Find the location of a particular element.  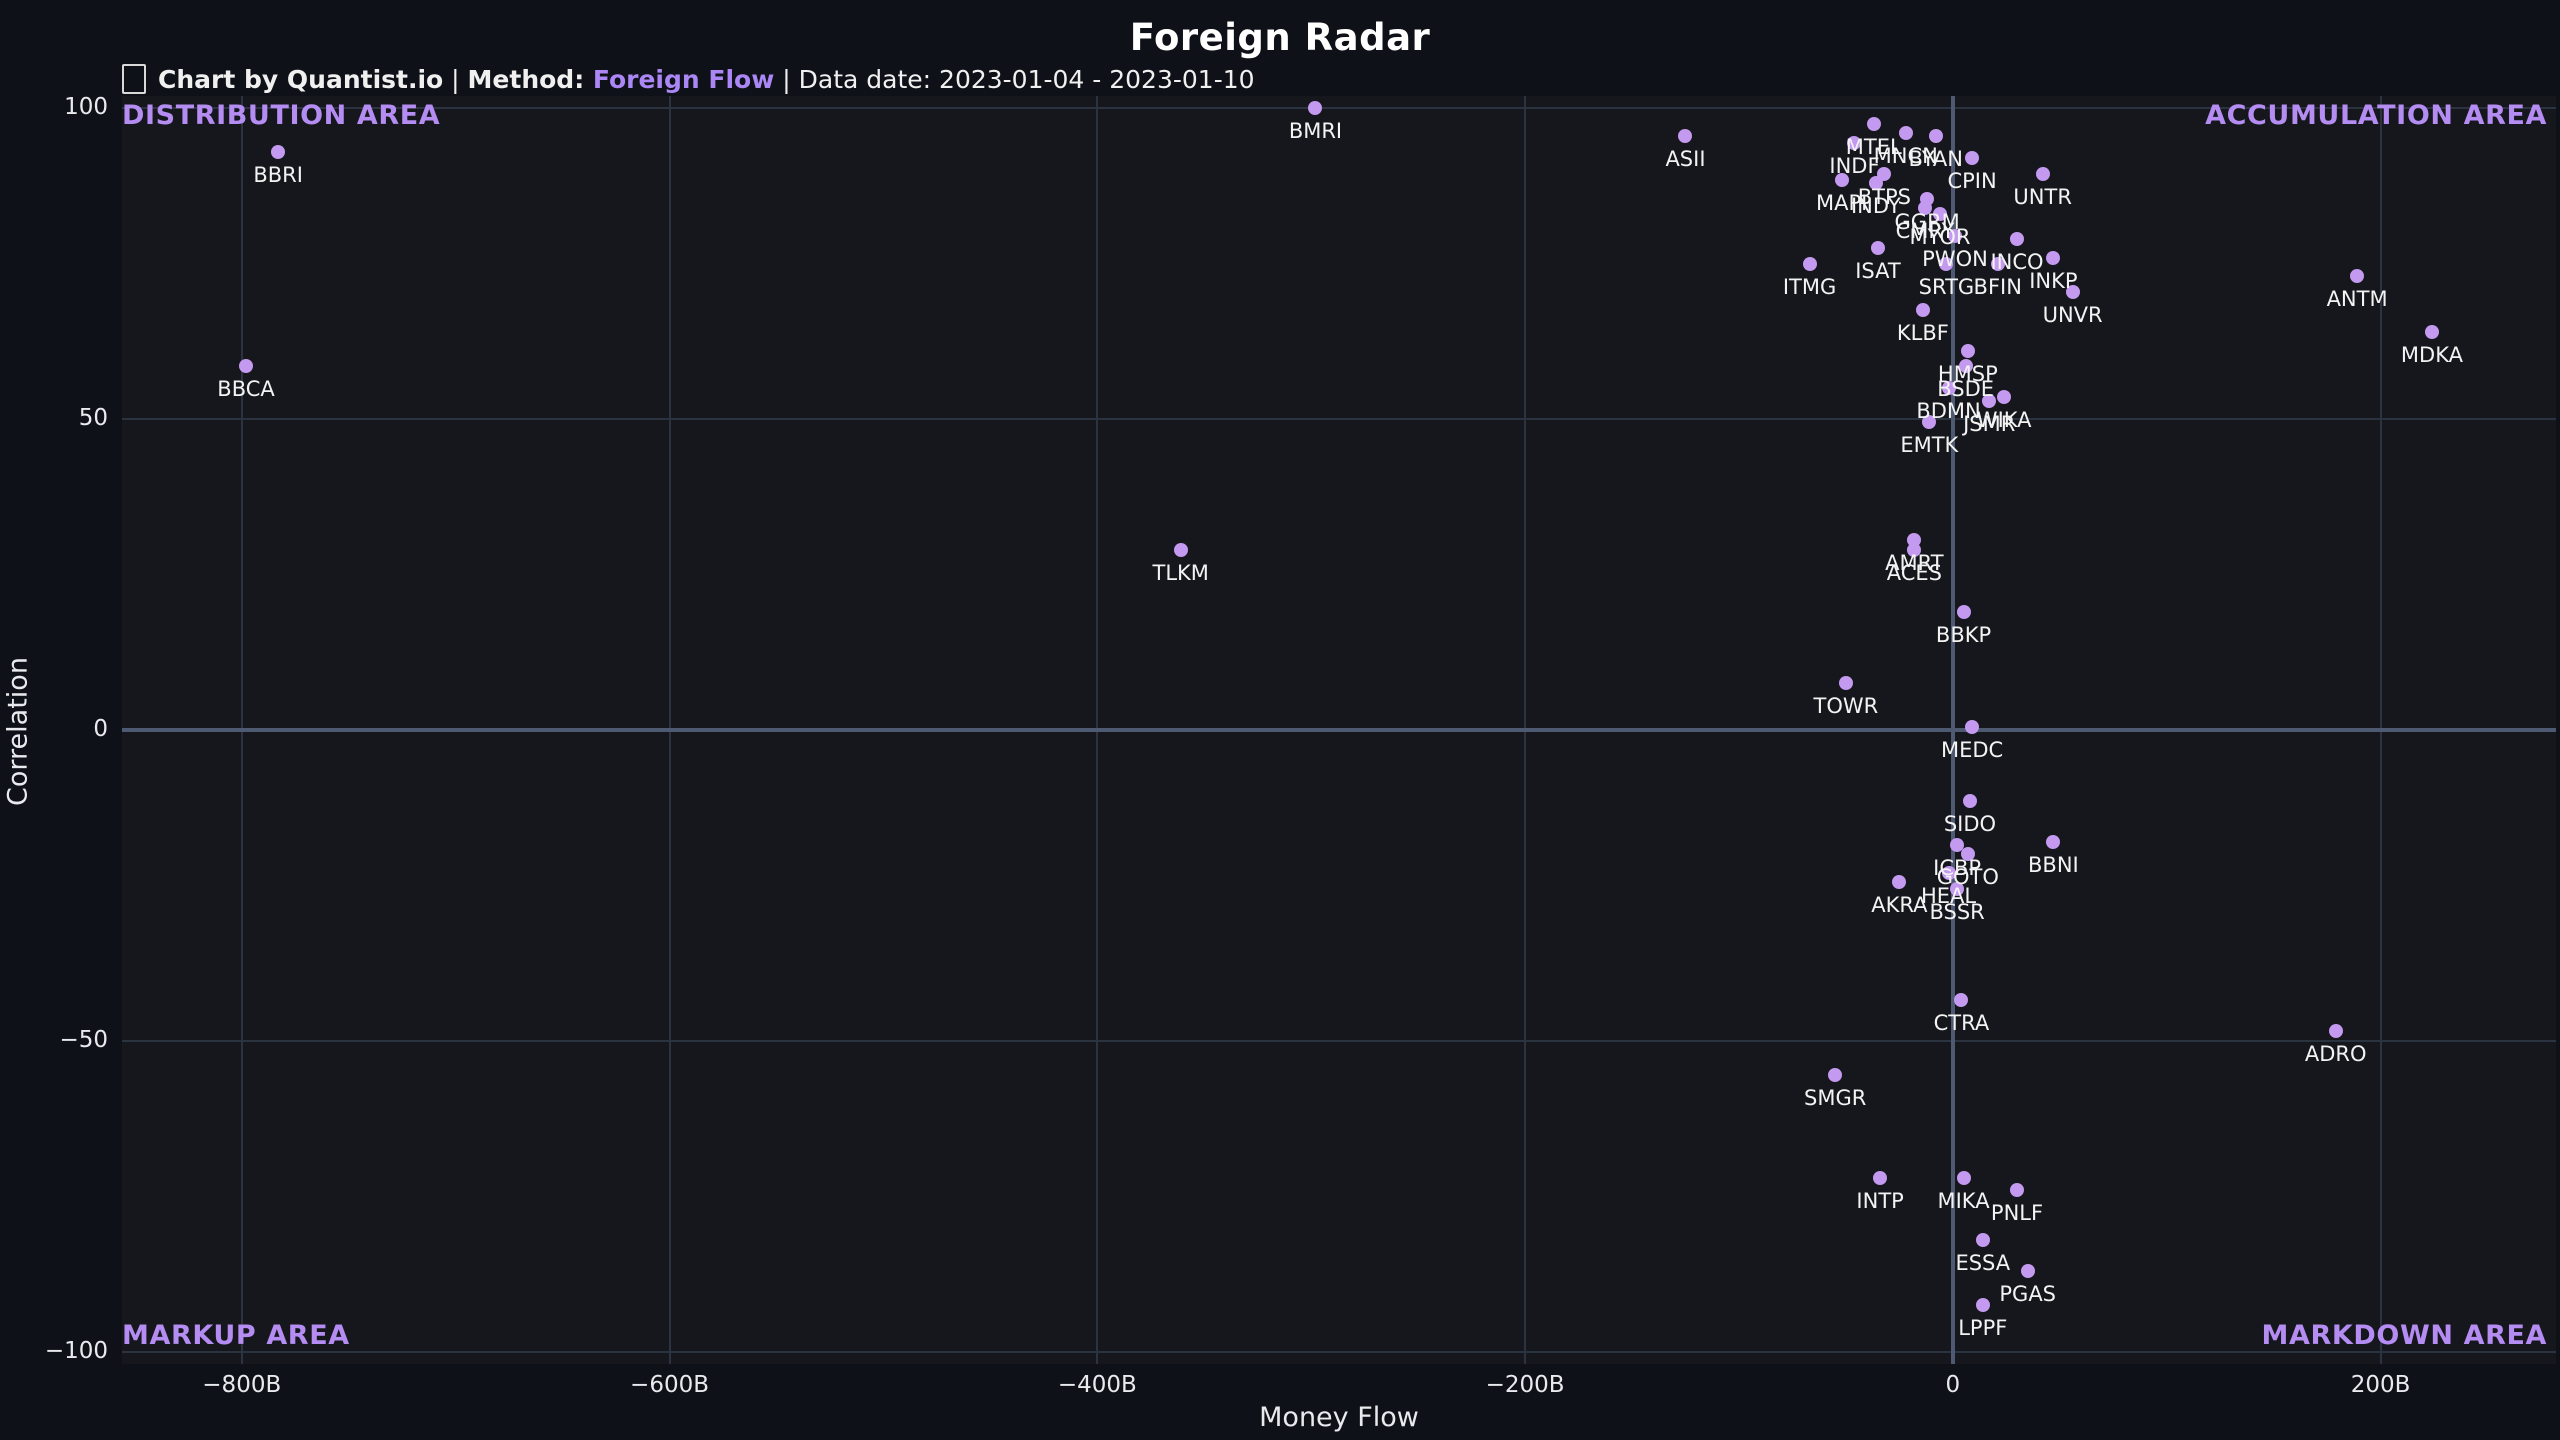

x-tick-label: 0 is located at coordinates (1953, 1385).